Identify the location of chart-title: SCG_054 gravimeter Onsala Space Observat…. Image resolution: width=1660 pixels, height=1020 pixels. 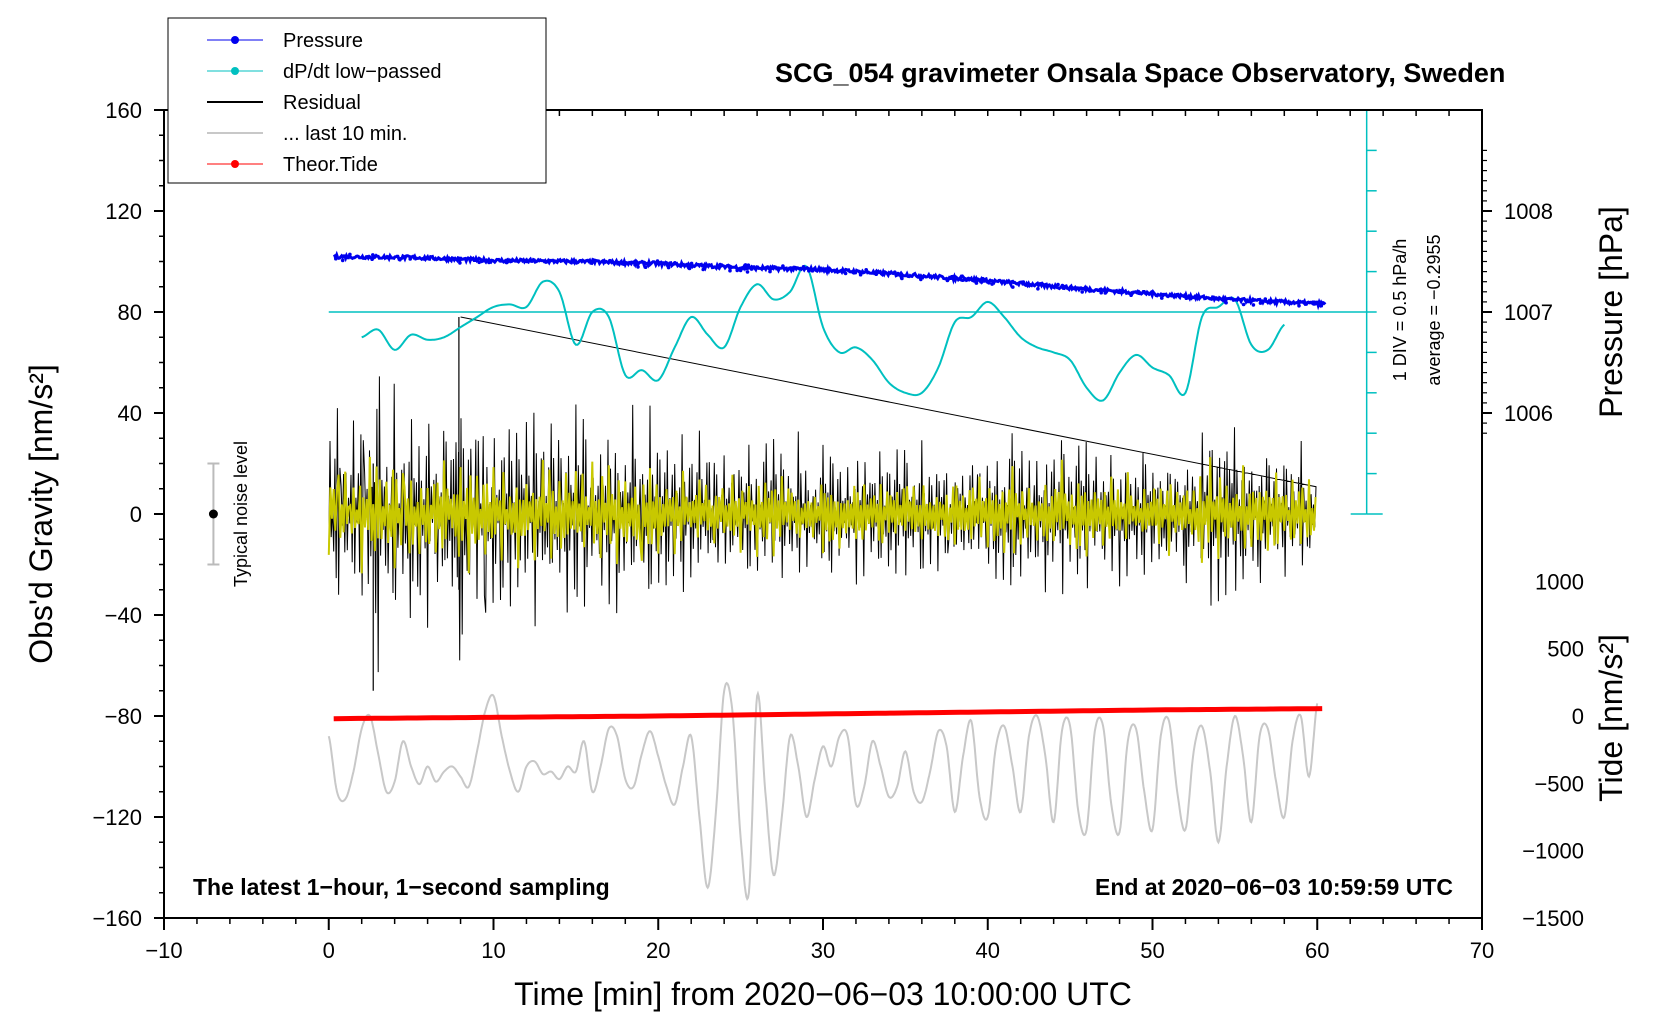
(1140, 73).